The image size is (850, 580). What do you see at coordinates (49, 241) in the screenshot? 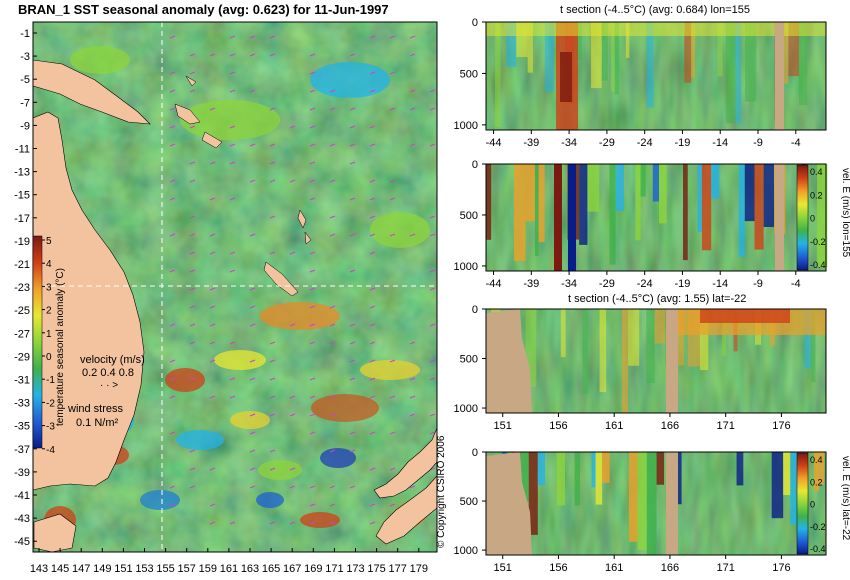
I see `map-colorbar-tick-label: 5` at bounding box center [49, 241].